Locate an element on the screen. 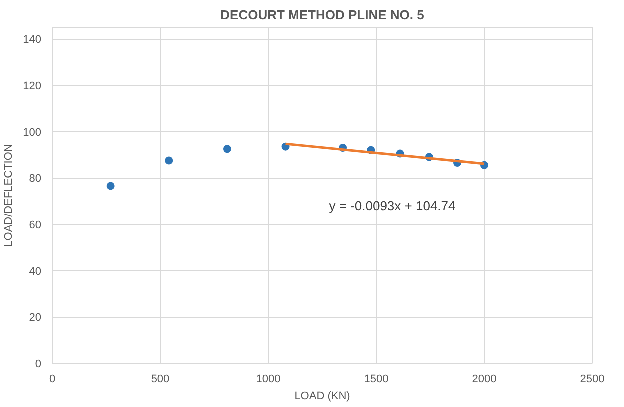  y-tick-label: 80 is located at coordinates (35, 179).